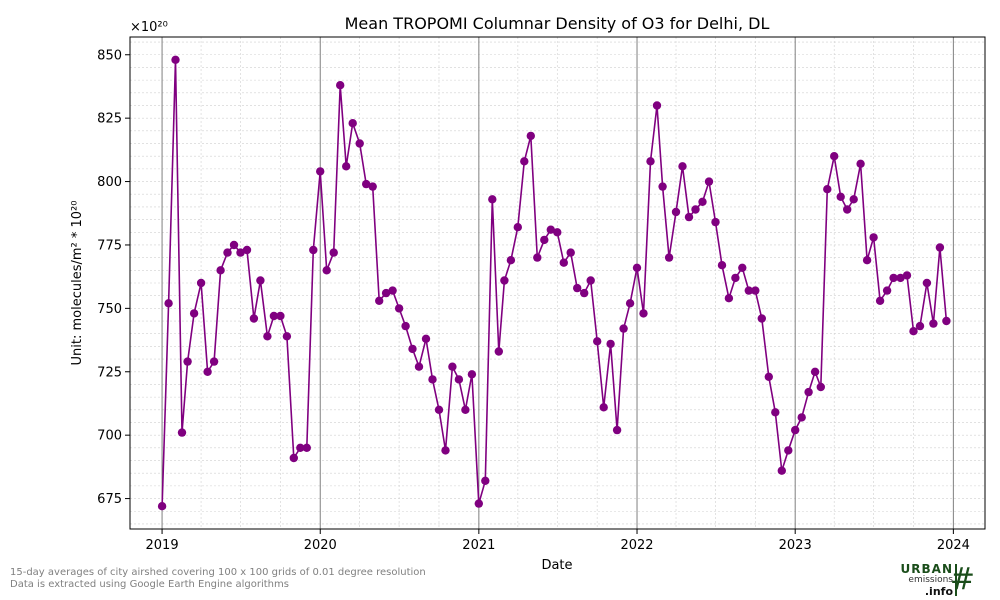 The image size is (1000, 600). Describe the element at coordinates (109, 55) in the screenshot. I see `y-tick-label: 850` at that location.